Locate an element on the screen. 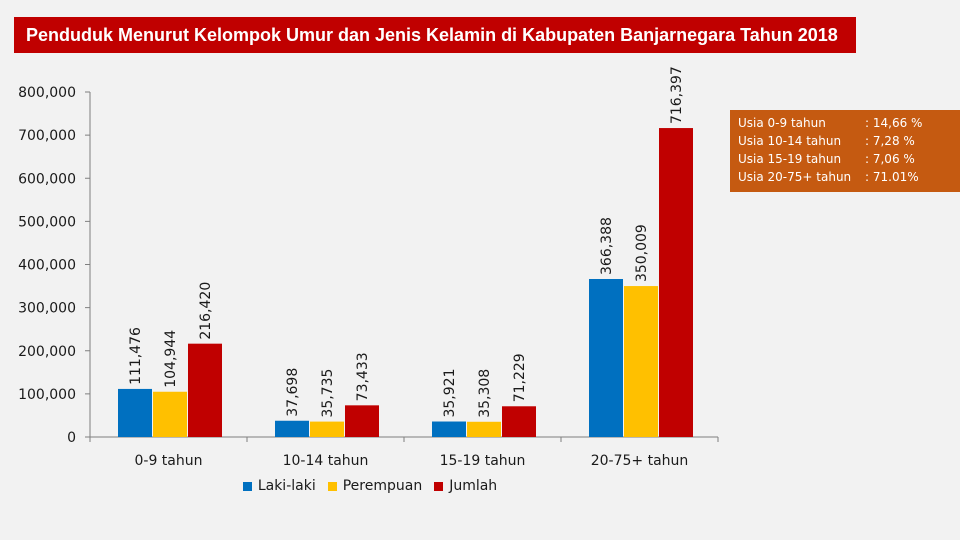 The height and width of the screenshot is (540, 960). y-tick-label: 600,000 is located at coordinates (47, 179).